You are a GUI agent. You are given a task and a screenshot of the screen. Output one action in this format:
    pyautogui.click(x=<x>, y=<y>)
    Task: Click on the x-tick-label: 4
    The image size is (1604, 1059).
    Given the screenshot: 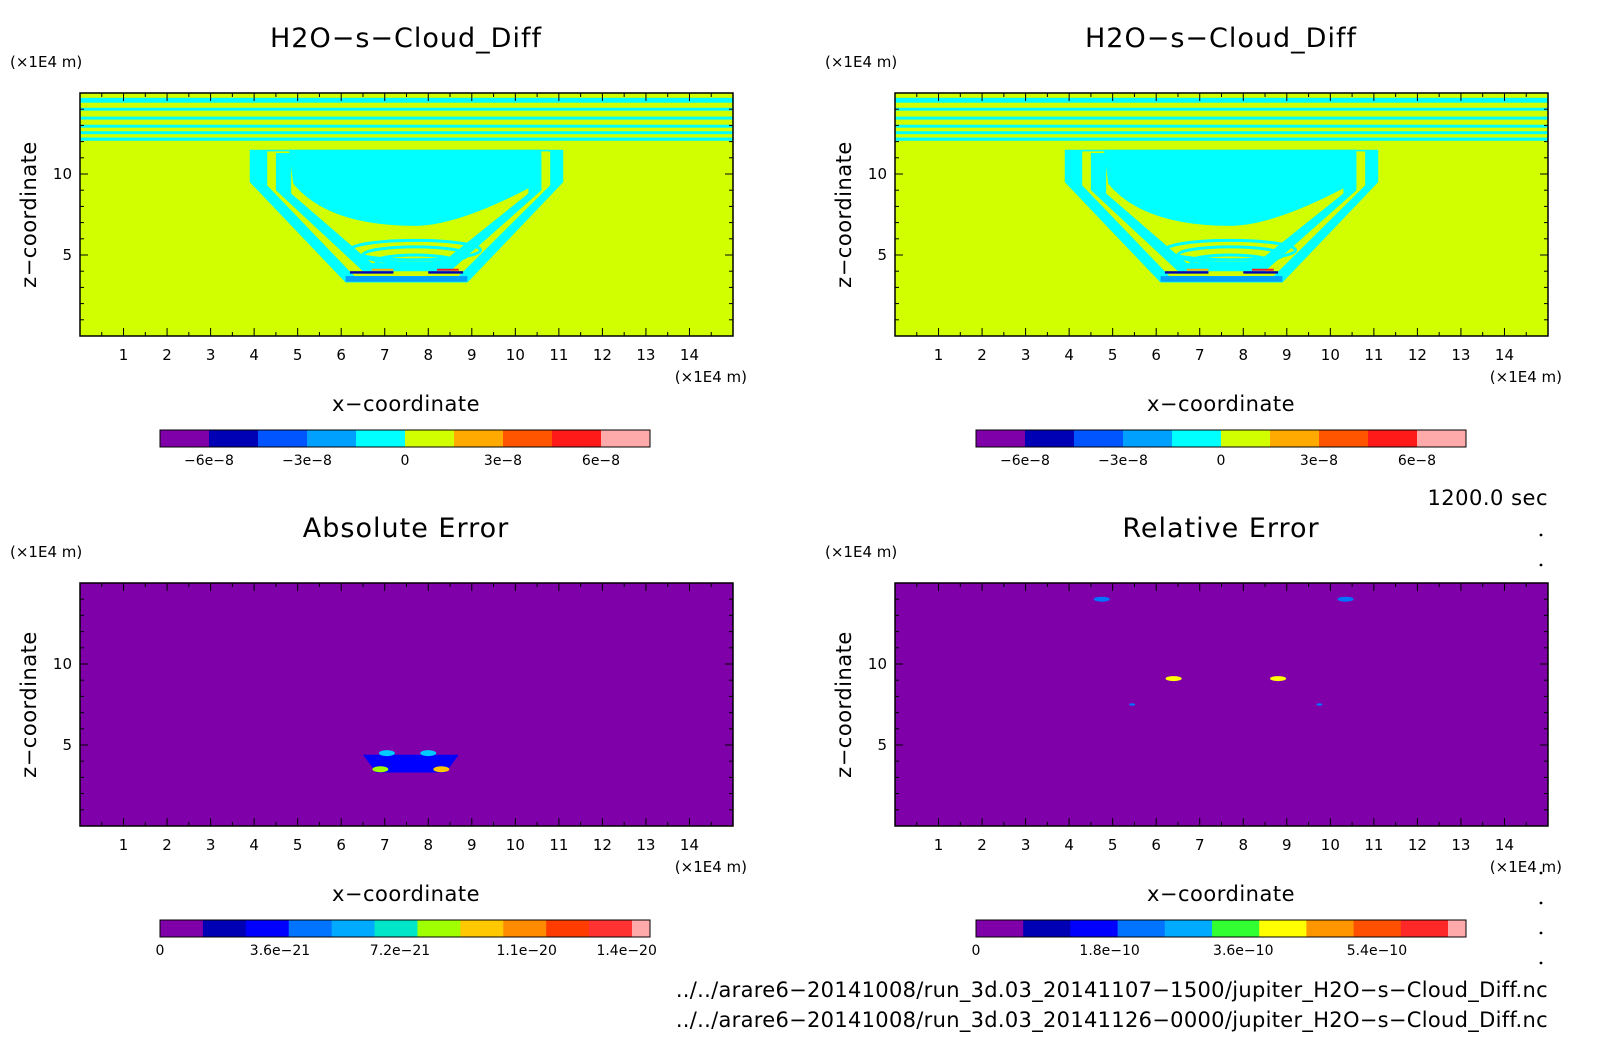 What is the action you would take?
    pyautogui.click(x=1069, y=355)
    